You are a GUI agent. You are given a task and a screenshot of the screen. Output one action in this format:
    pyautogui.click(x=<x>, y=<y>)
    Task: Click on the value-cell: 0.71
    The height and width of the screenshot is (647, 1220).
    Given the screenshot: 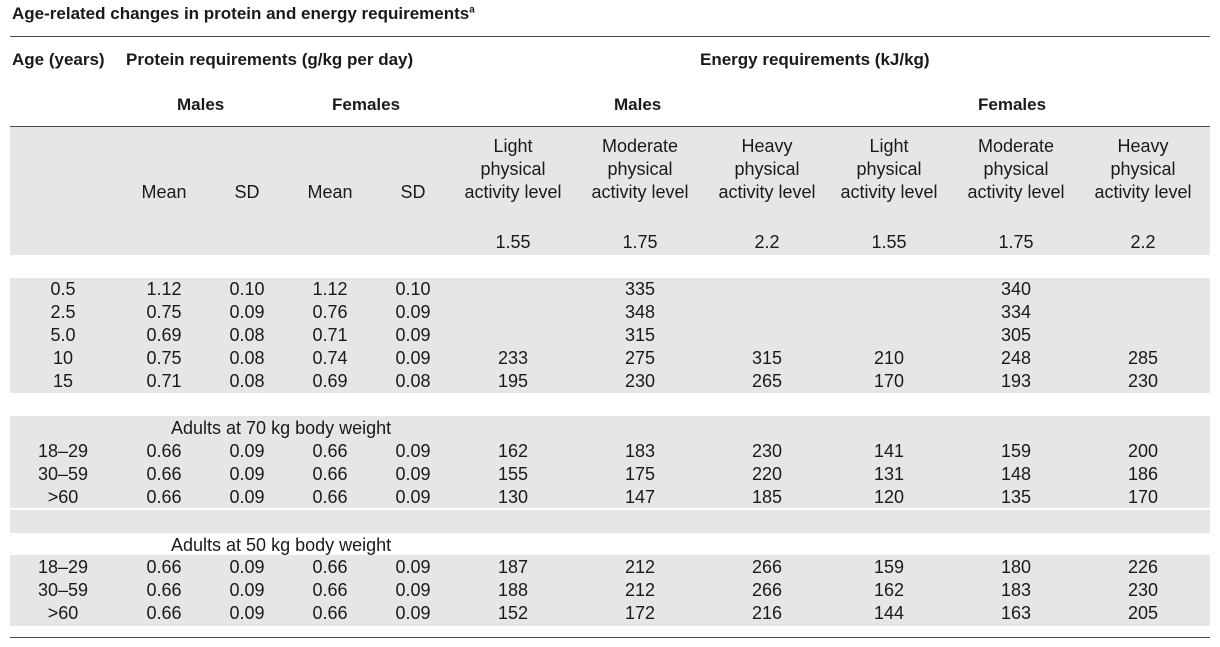 What is the action you would take?
    pyautogui.click(x=164, y=381)
    